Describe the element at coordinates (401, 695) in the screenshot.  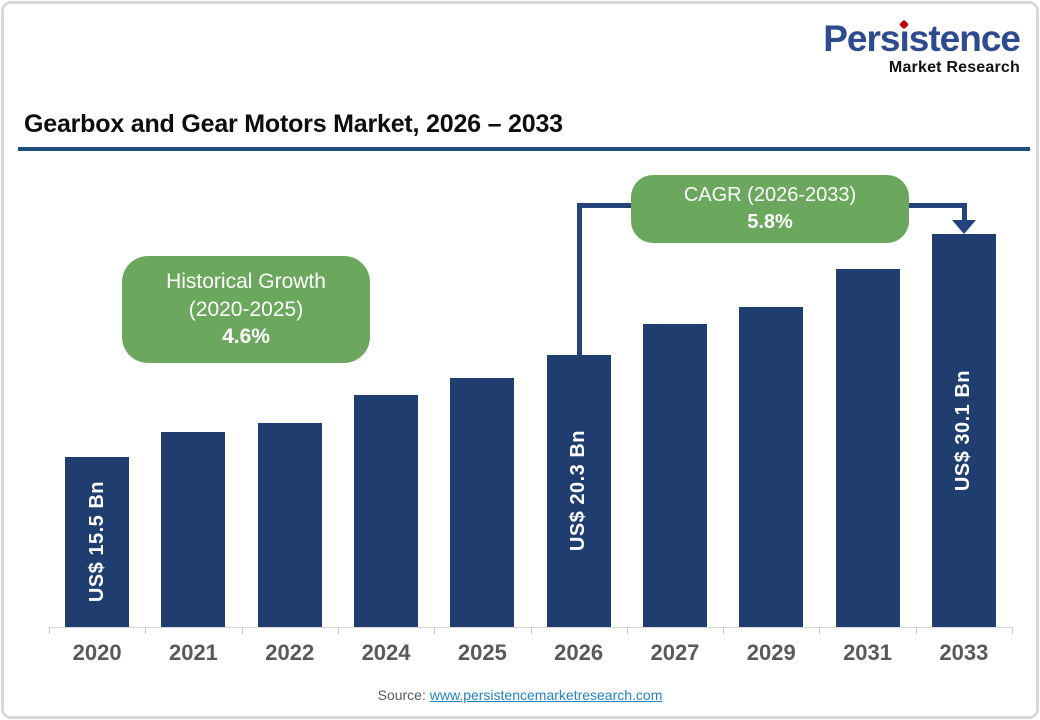
I see `source-label: Source:` at that location.